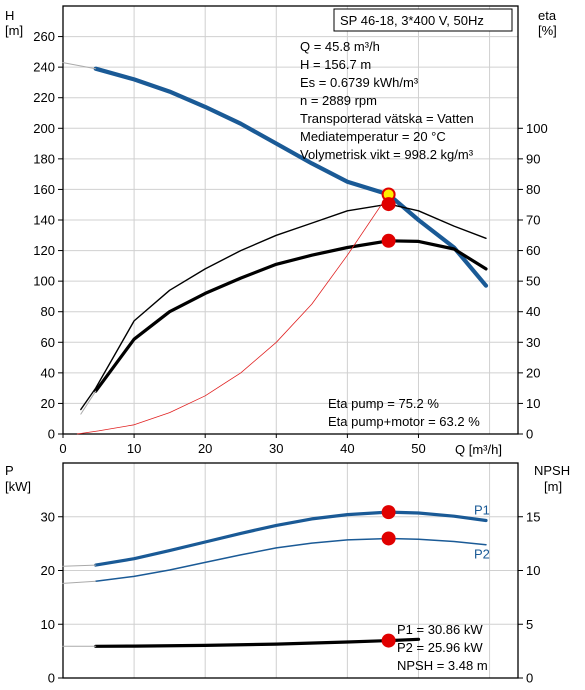 This screenshot has width=585, height=690. I want to click on bottom-right-axis-label: NPSH, so click(552, 470).